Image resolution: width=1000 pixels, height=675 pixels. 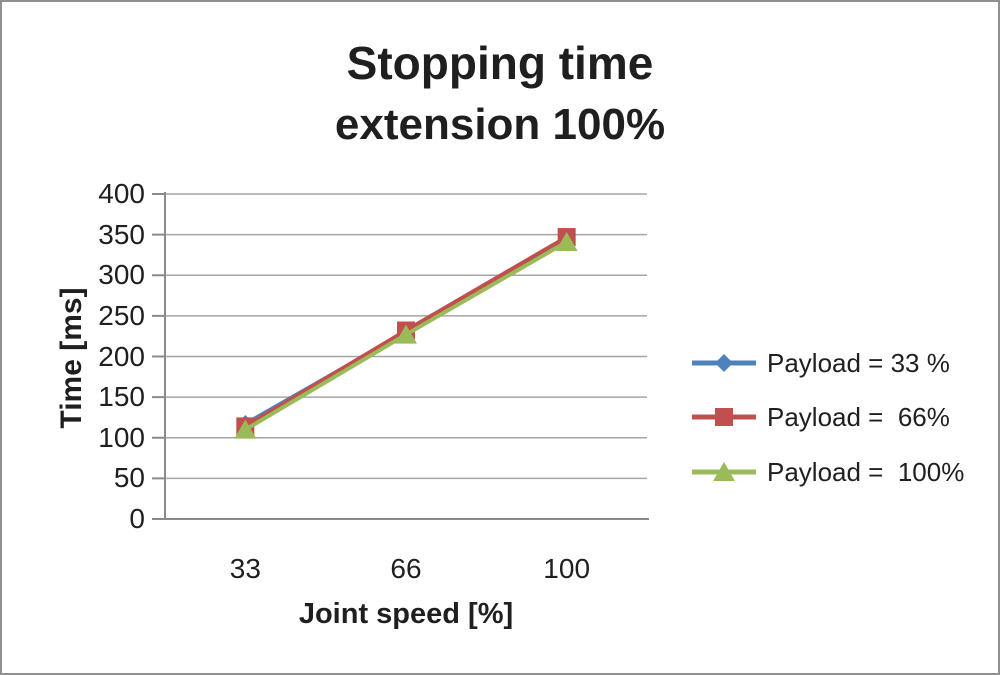 I want to click on legend-item-label: Payload = 100%, so click(x=866, y=471).